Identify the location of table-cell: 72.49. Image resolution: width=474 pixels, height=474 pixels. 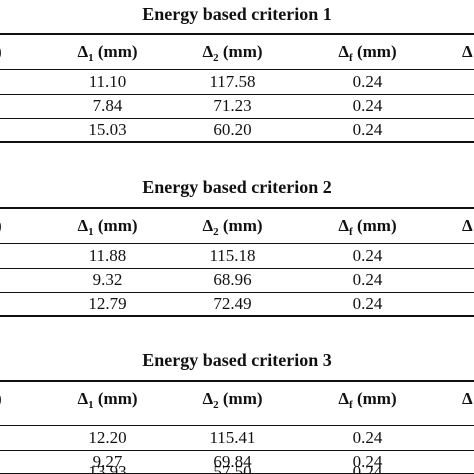
(232, 303).